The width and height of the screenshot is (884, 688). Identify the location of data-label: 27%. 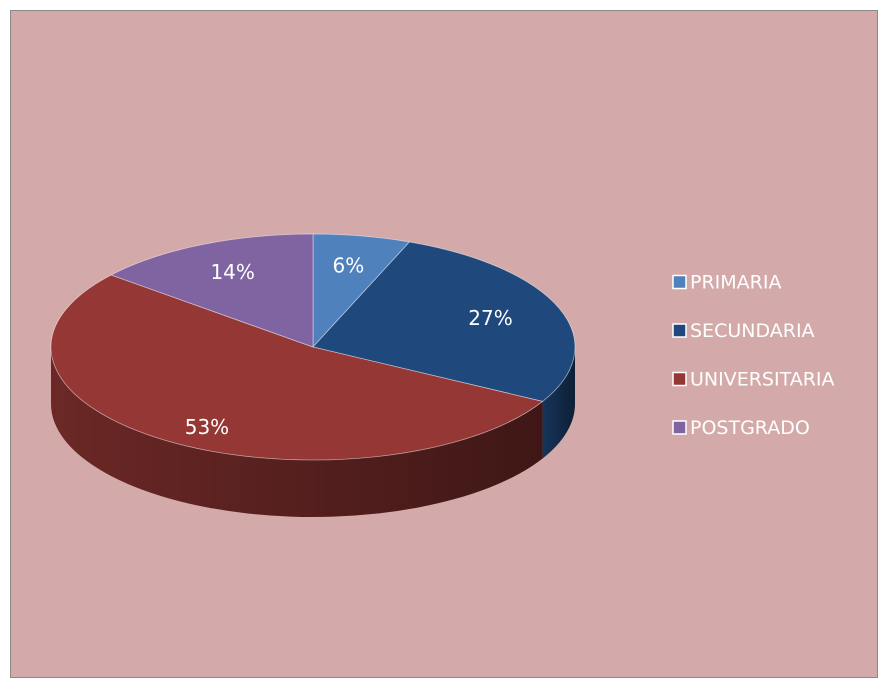
(490, 318).